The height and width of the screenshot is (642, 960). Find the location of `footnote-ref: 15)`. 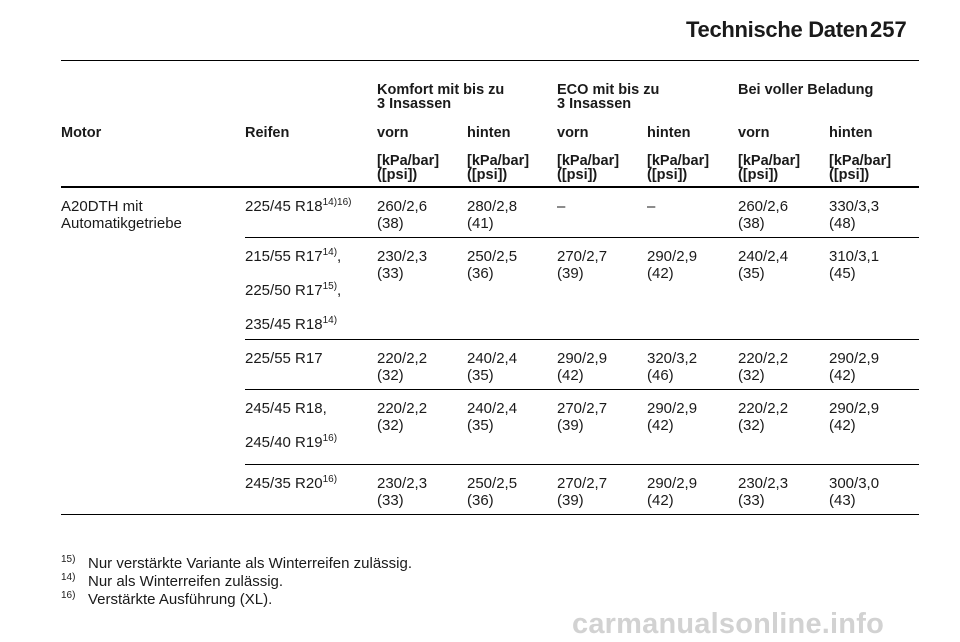

footnote-ref: 15) is located at coordinates (330, 286).